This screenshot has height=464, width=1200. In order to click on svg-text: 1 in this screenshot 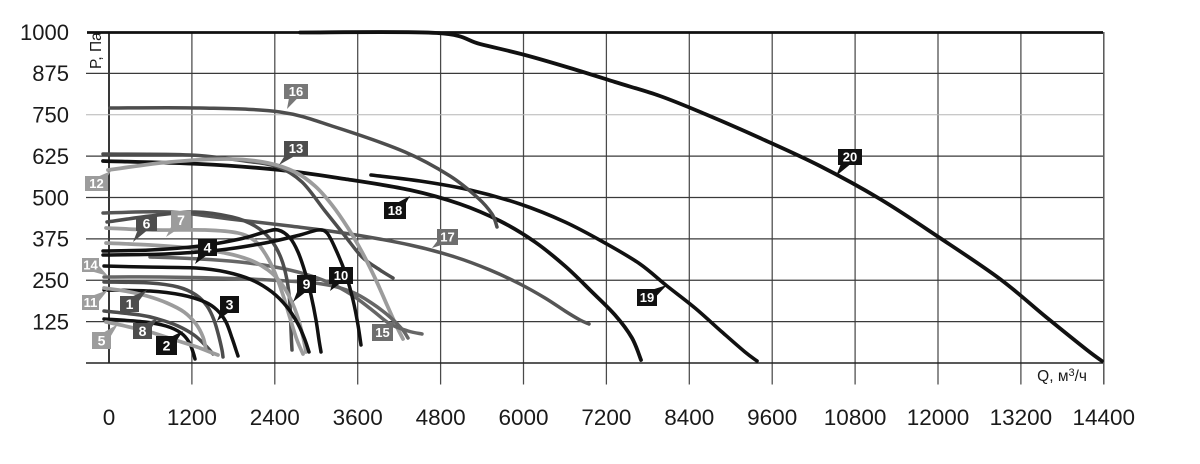, I will do `click(130, 304)`.